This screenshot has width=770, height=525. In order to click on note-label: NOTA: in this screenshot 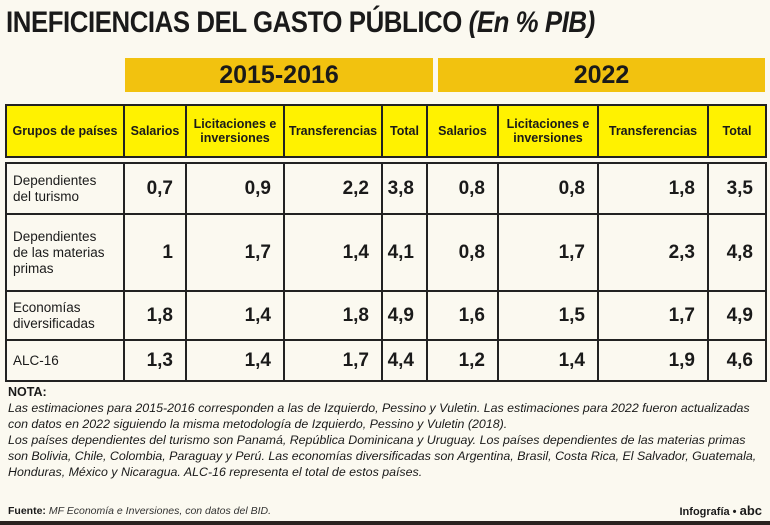, I will do `click(27, 392)`.